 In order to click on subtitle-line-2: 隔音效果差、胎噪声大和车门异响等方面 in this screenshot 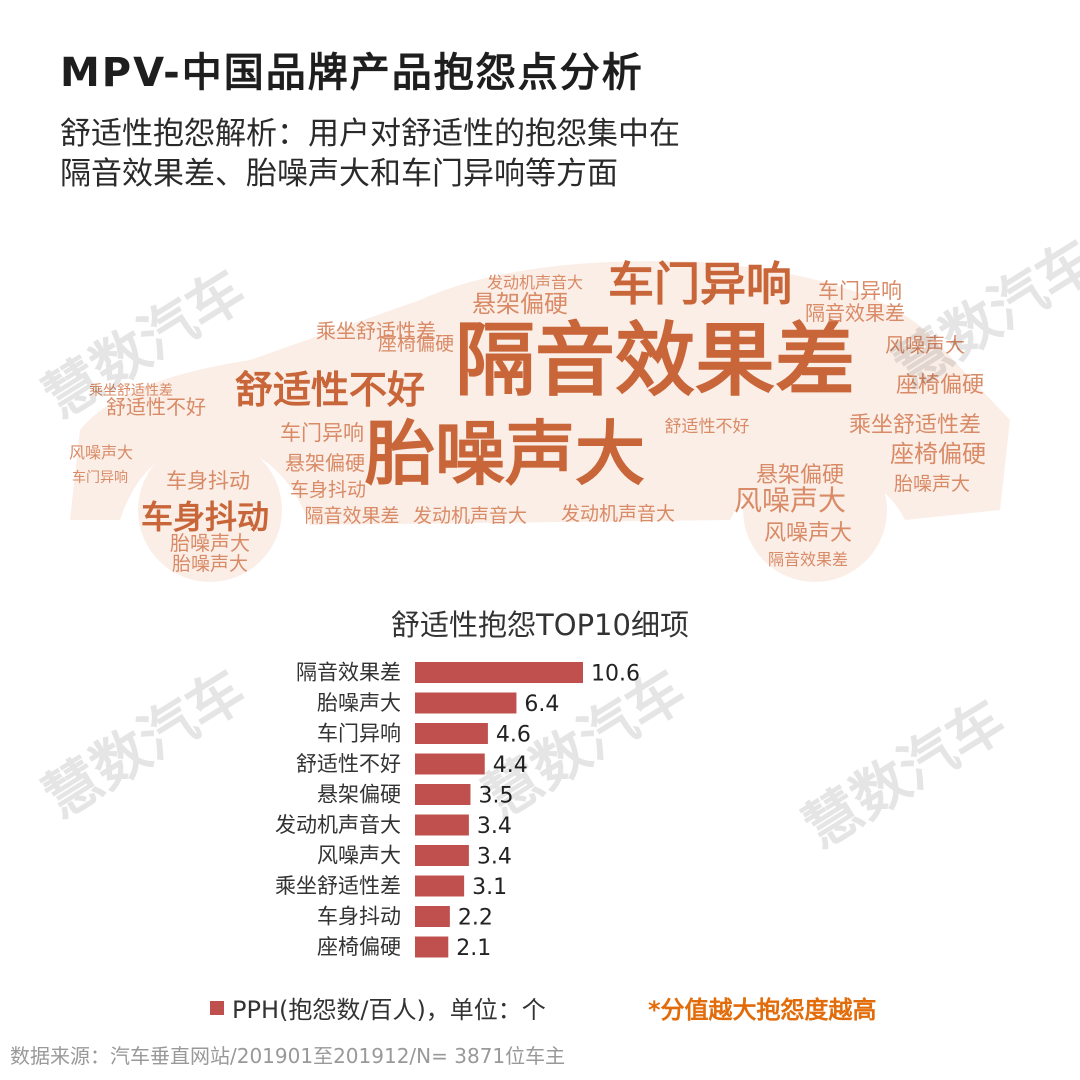, I will do `click(339, 174)`.